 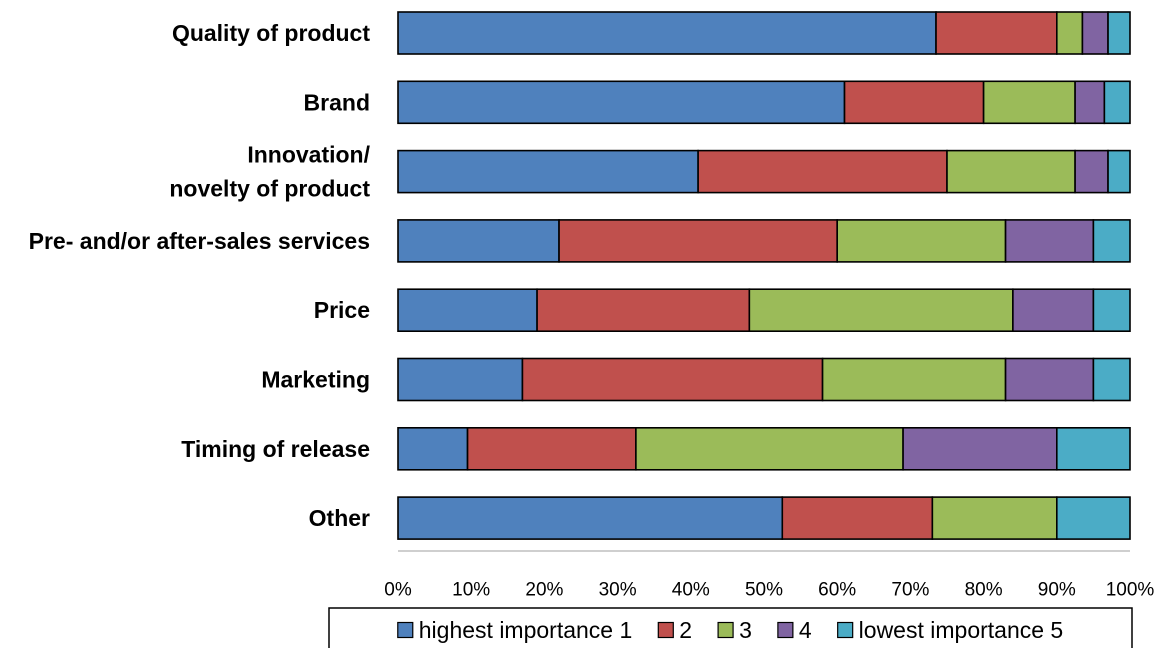 I want to click on x-tick-label: 90%, so click(x=1057, y=590).